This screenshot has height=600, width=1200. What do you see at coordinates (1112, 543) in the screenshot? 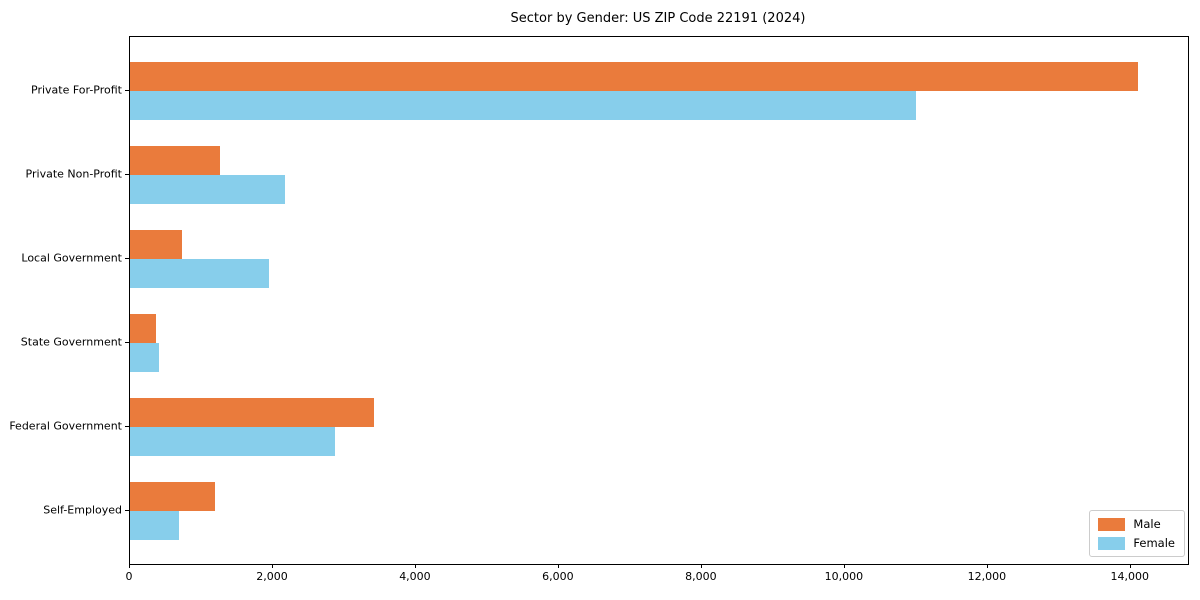
I see `legend-swatch-female` at bounding box center [1112, 543].